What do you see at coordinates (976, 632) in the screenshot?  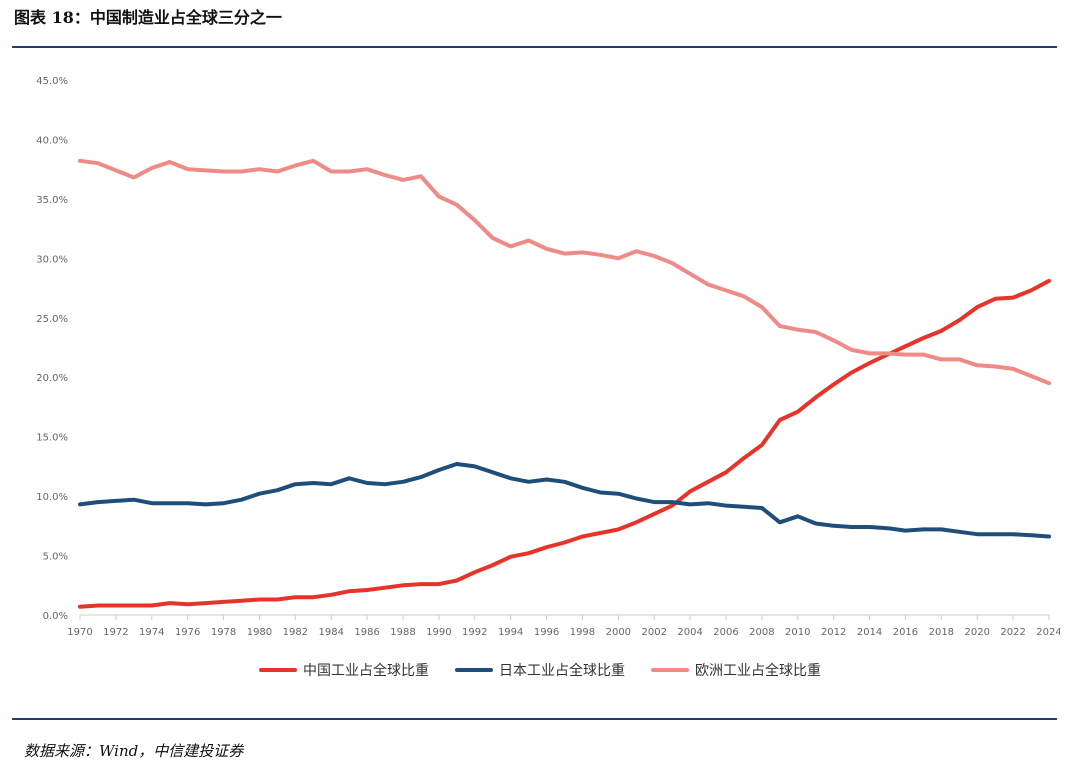 I see `x-tick-label: 2020` at bounding box center [976, 632].